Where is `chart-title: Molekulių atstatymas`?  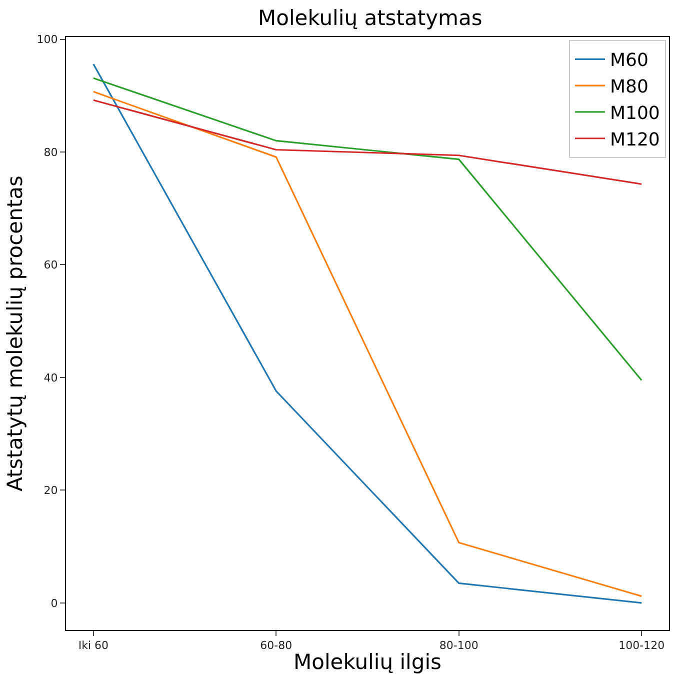 chart-title: Molekulių atstatymas is located at coordinates (370, 18).